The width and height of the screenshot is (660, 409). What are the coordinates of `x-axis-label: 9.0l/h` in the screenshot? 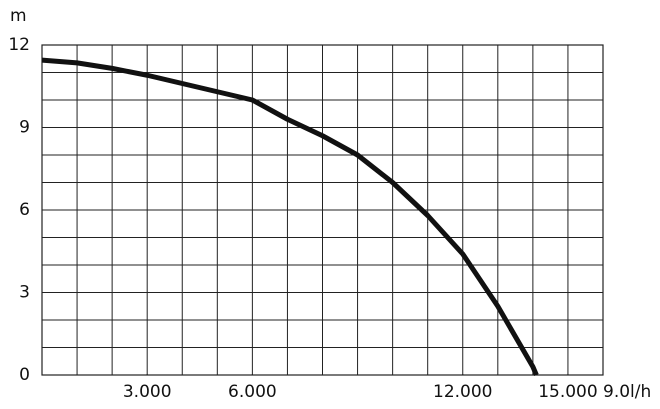 It's located at (627, 392).